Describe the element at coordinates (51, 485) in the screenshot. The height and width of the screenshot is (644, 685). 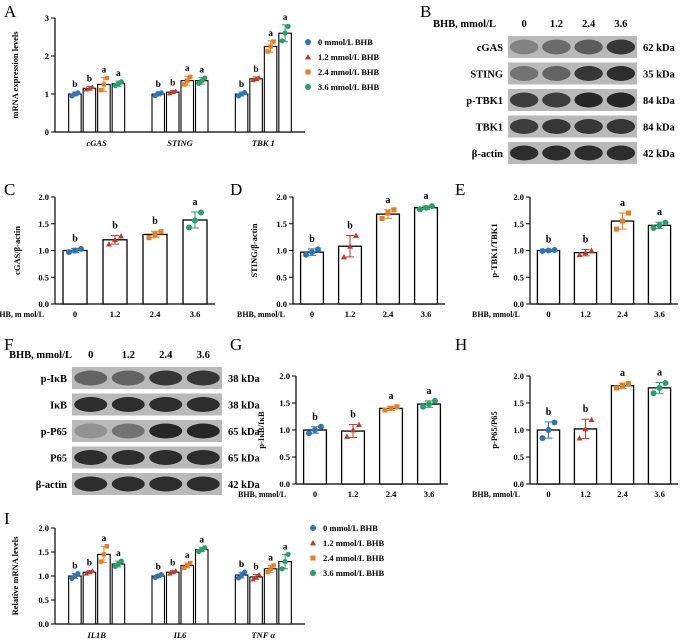
I see `blot-protein-label: β-actin` at that location.